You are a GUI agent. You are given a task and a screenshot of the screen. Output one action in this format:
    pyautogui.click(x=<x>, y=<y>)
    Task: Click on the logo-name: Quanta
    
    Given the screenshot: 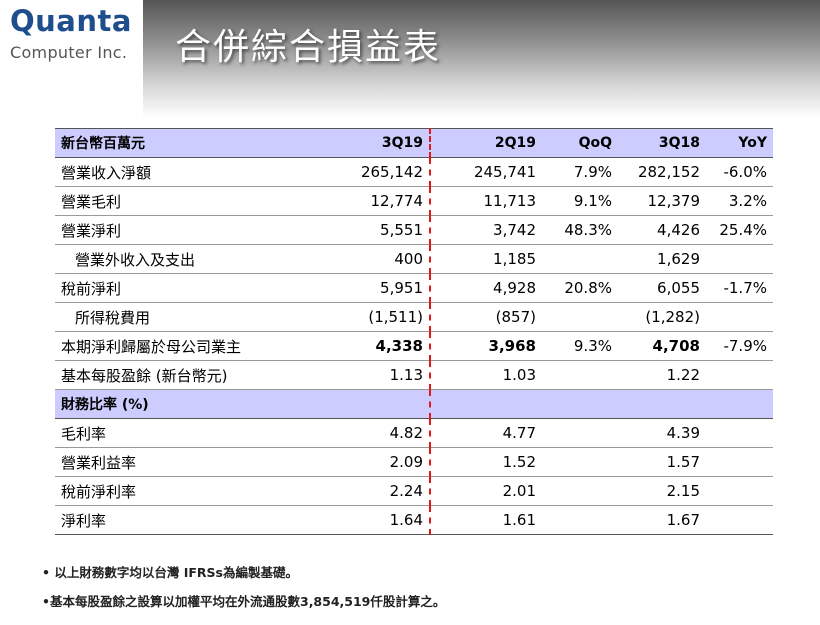 What is the action you would take?
    pyautogui.click(x=71, y=21)
    